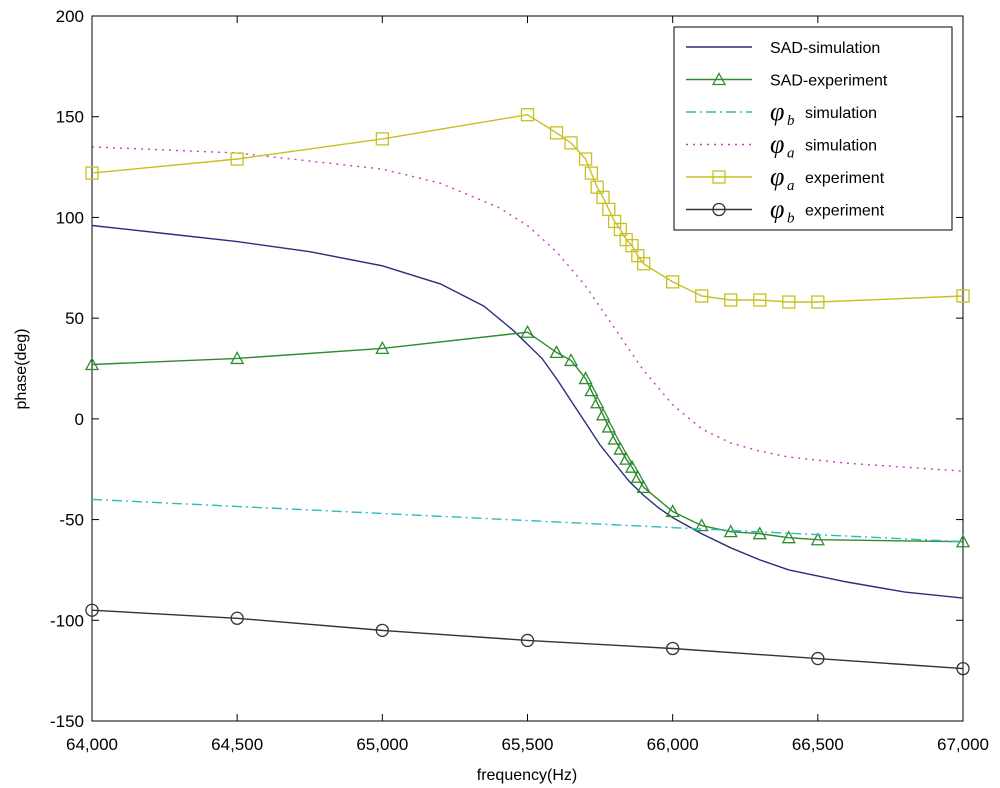 The height and width of the screenshot is (788, 1000). What do you see at coordinates (527, 775) in the screenshot?
I see `x-axis-label: frequency(Hz)` at bounding box center [527, 775].